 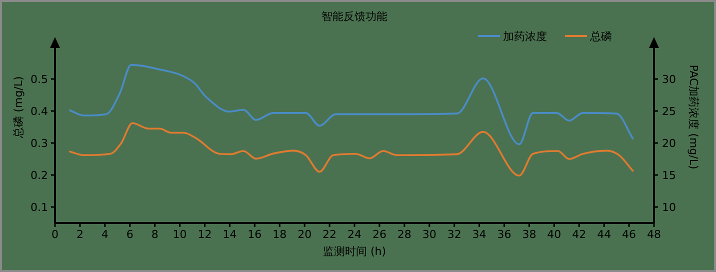 What do you see at coordinates (454, 234) in the screenshot?
I see `x-tick-label: 32` at bounding box center [454, 234].